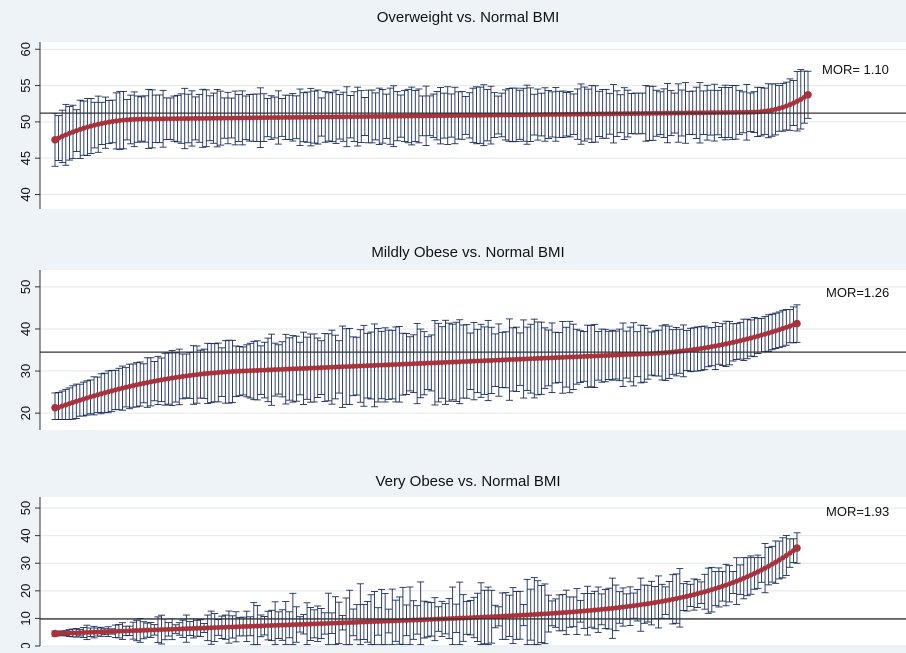 The height and width of the screenshot is (653, 906). What do you see at coordinates (857, 292) in the screenshot?
I see `mor-annotation: MOR=1.26` at bounding box center [857, 292].